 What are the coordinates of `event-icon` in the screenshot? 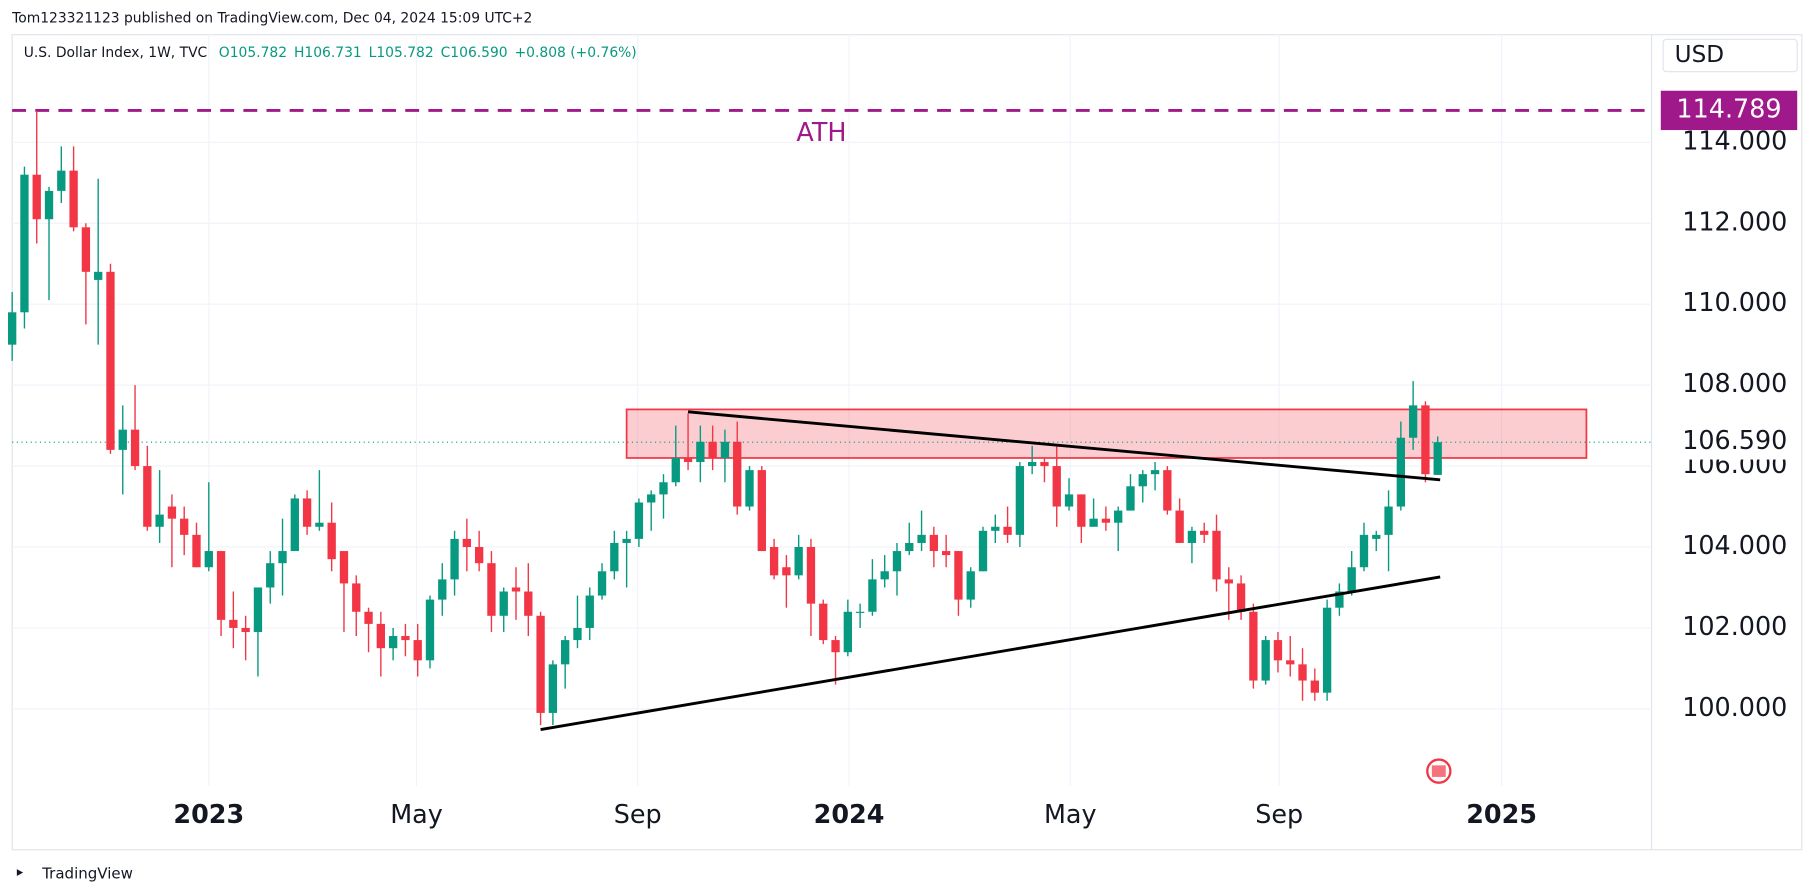 It's located at (1439, 771).